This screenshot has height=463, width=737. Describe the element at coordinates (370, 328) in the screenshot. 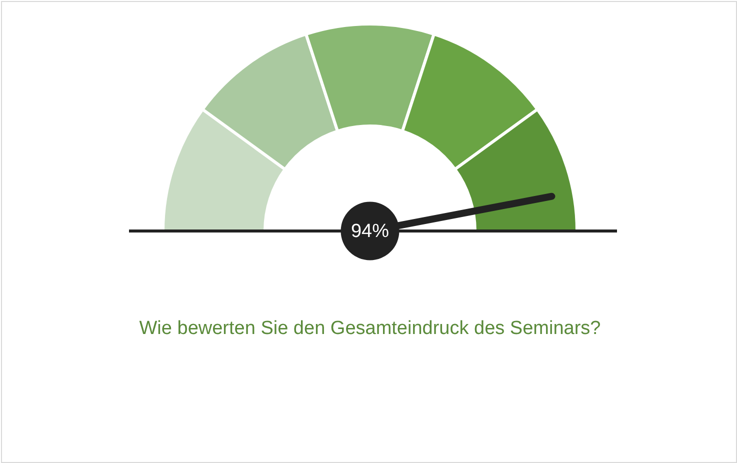

I see `text: Wie bewerten Sie den Gesamteindruck des Seminars?` at that location.